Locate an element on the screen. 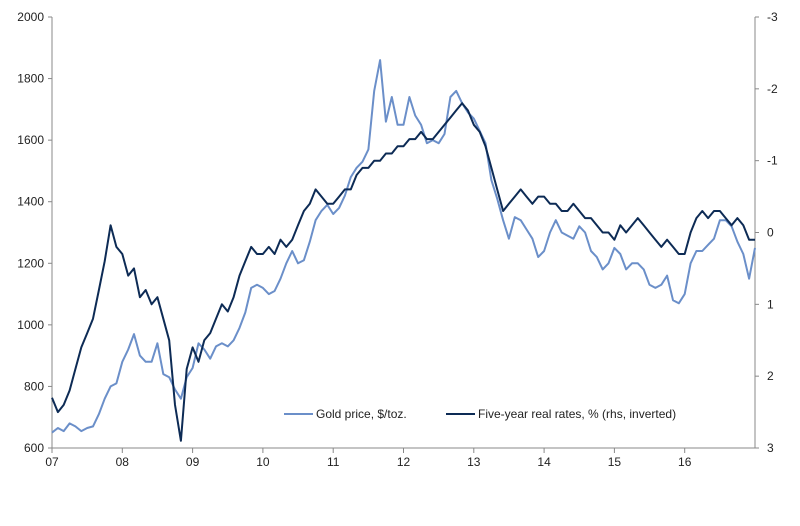 Image resolution: width=800 pixels, height=526 pixels. right-tick-label: 2 is located at coordinates (770, 376).